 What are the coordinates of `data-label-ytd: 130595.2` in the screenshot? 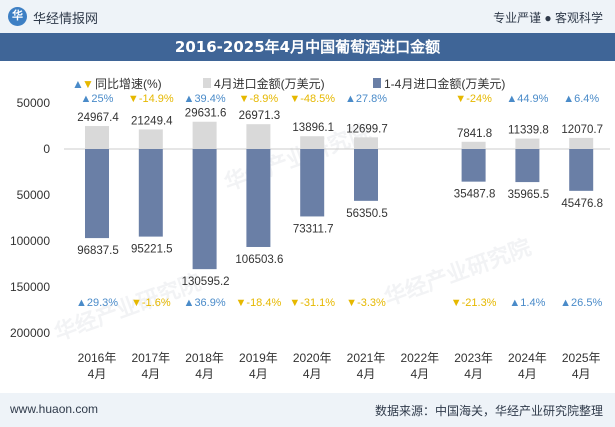 It's located at (206, 282).